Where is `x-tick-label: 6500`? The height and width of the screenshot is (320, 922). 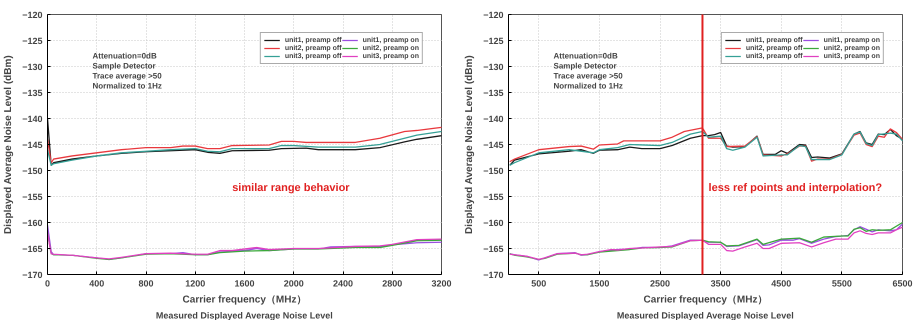 x-tick-label: 6500 is located at coordinates (902, 283).